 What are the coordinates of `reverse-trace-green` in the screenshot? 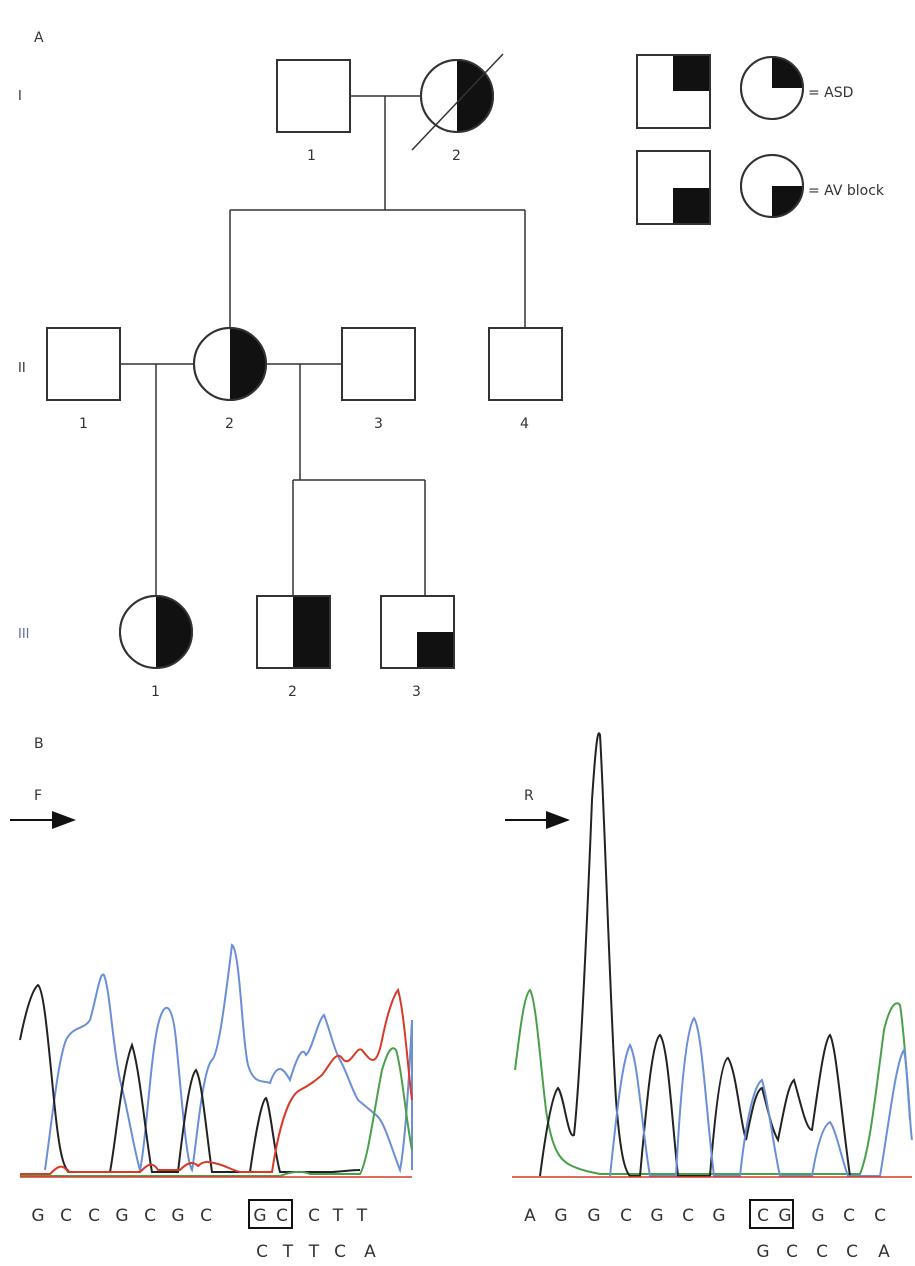 It's located at (712, 1081).